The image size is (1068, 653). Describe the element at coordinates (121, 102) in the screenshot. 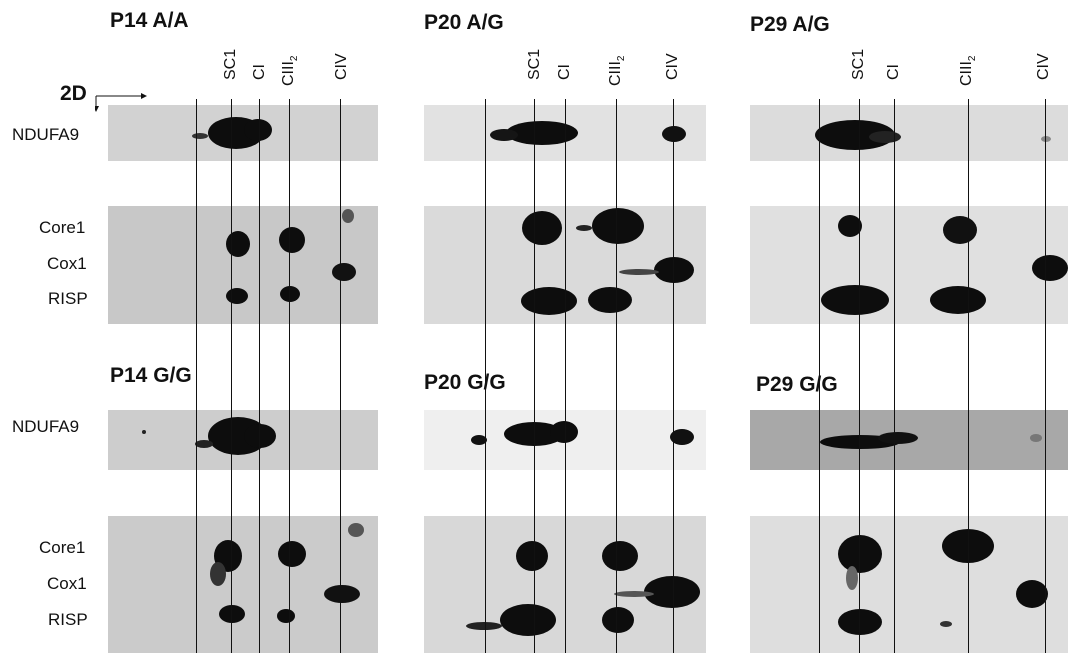

I see `axis-arrow-icon` at that location.